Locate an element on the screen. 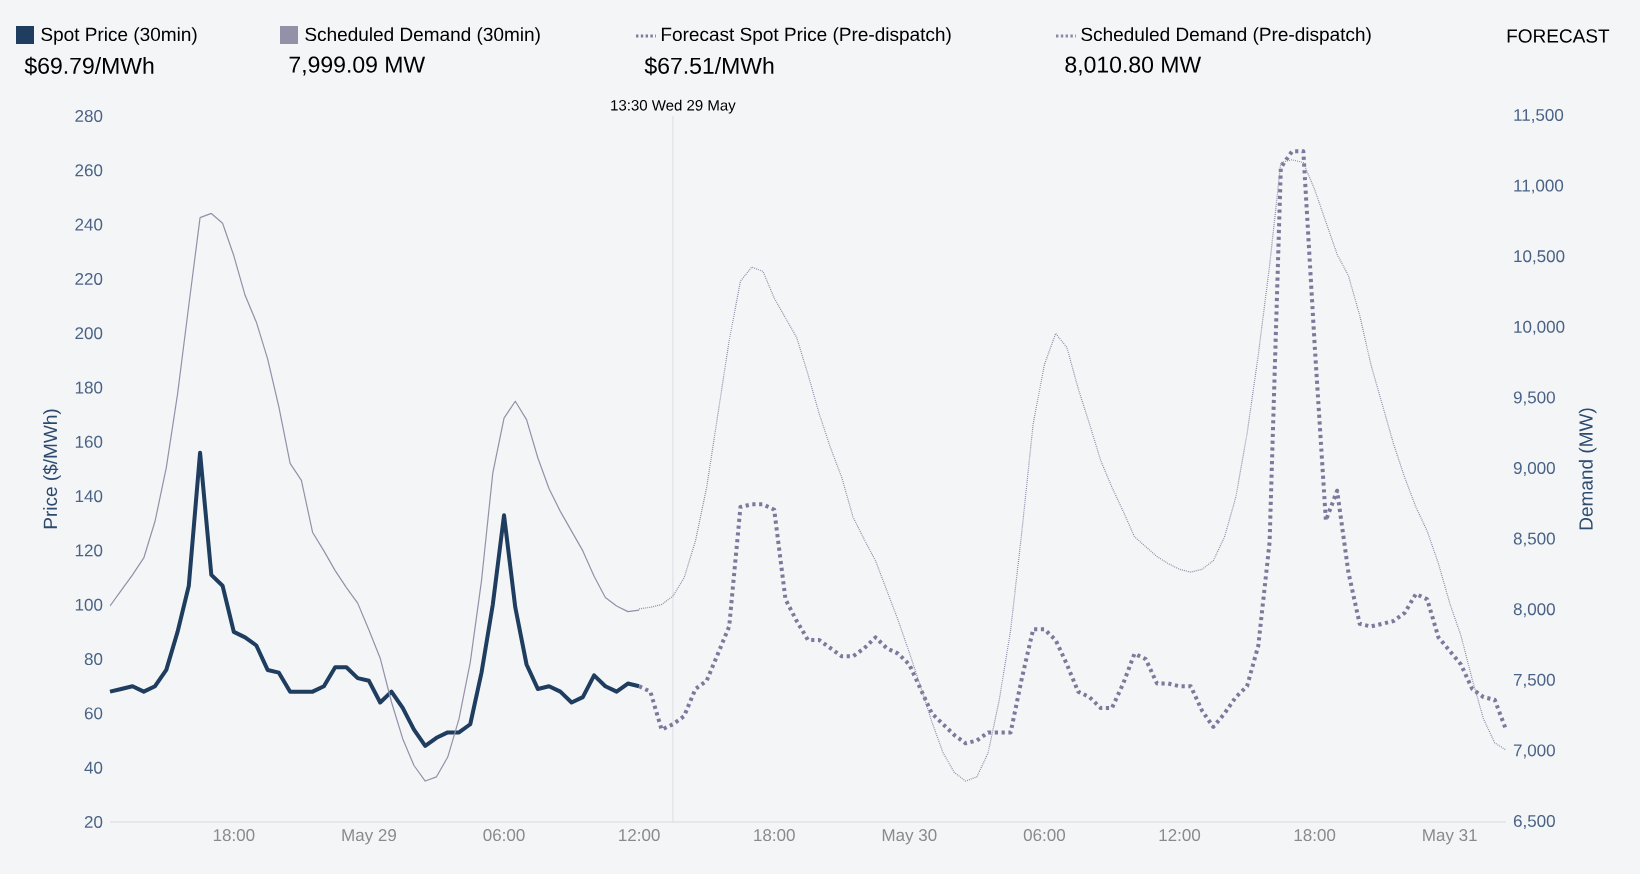 The height and width of the screenshot is (874, 1640). y-tick-label: 100 is located at coordinates (89, 604).